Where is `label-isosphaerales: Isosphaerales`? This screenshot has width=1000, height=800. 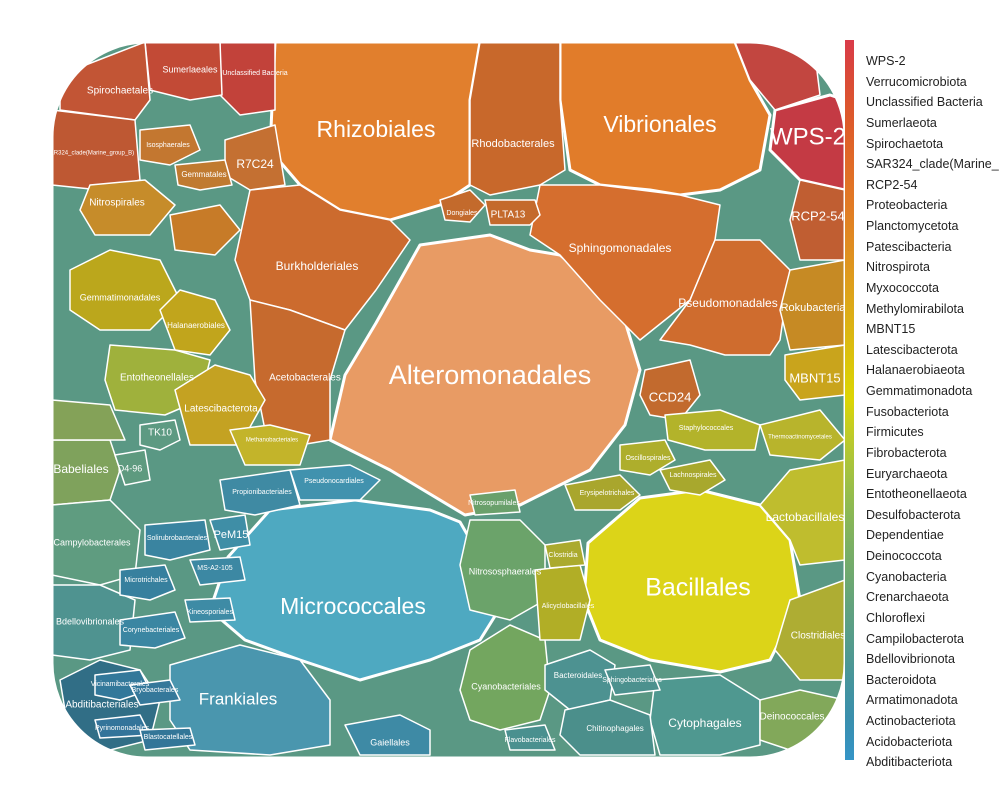
label-isosphaerales: Isosphaerales is located at coordinates (168, 145).